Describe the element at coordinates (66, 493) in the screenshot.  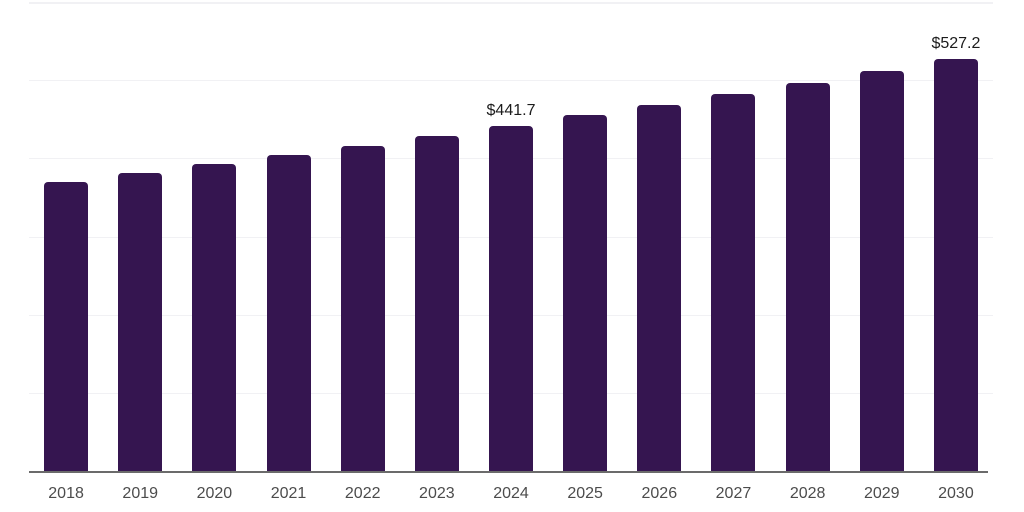
I see `x-axis-label-2018: 2018` at that location.